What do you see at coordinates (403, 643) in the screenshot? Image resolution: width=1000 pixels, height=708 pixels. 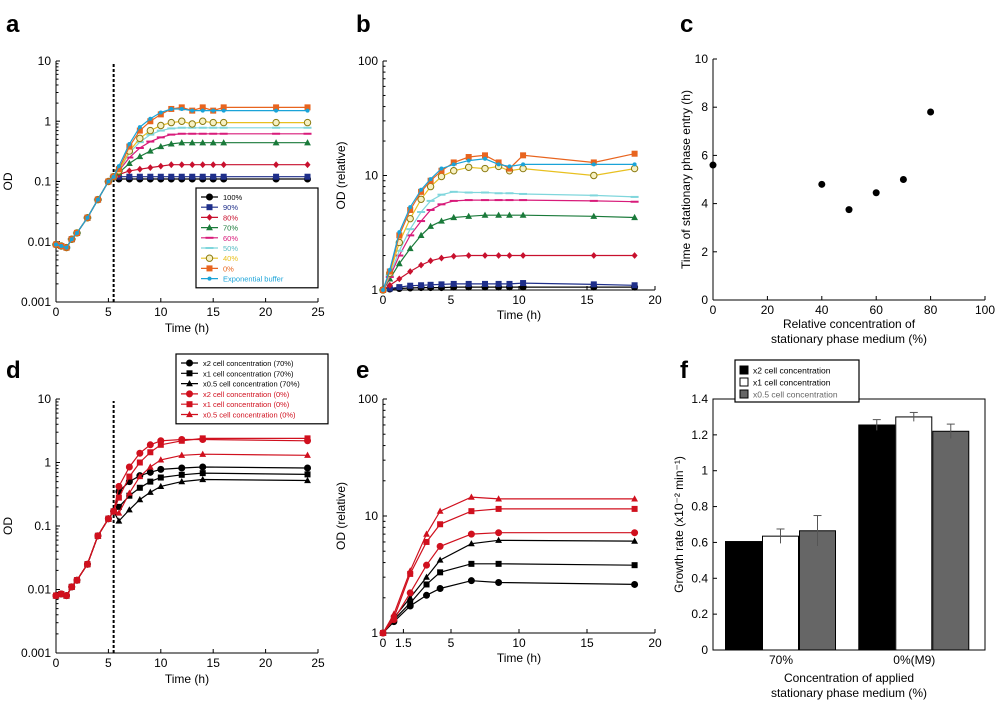 I see `x-tick-label: 1.5` at bounding box center [403, 643].